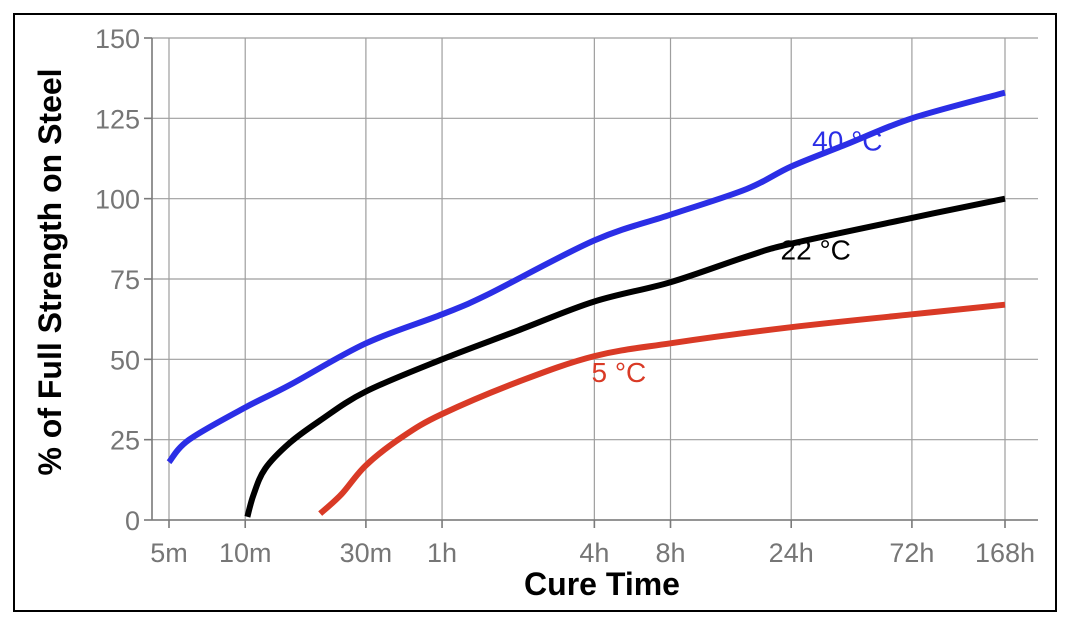 The image size is (1072, 625). Describe the element at coordinates (50, 271) in the screenshot. I see `y-axis-title: % of Full Strength on Steel` at that location.